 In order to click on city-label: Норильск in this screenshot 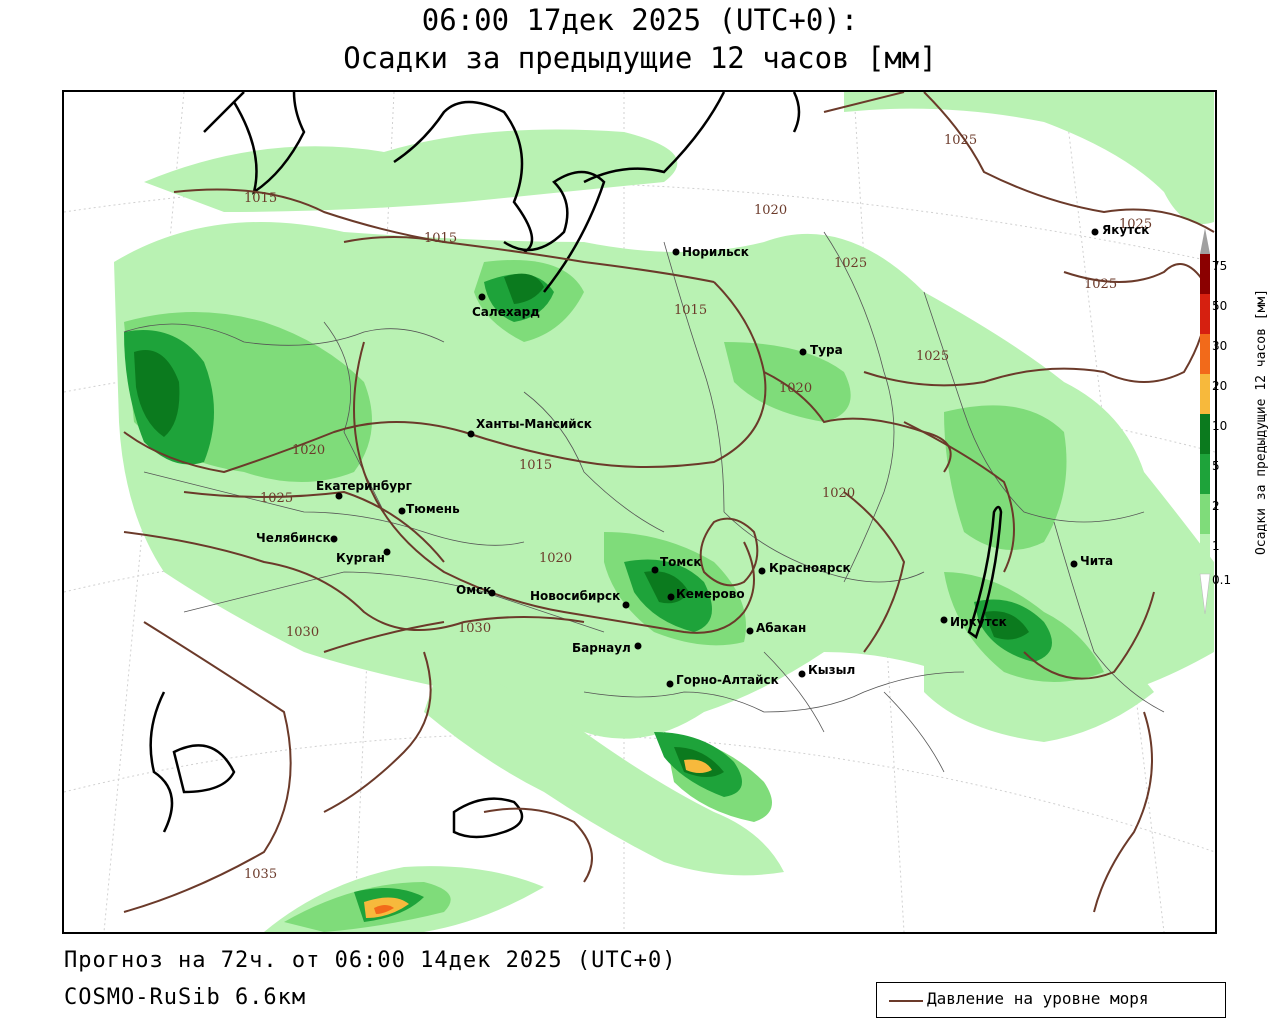, I will do `click(715, 252)`.